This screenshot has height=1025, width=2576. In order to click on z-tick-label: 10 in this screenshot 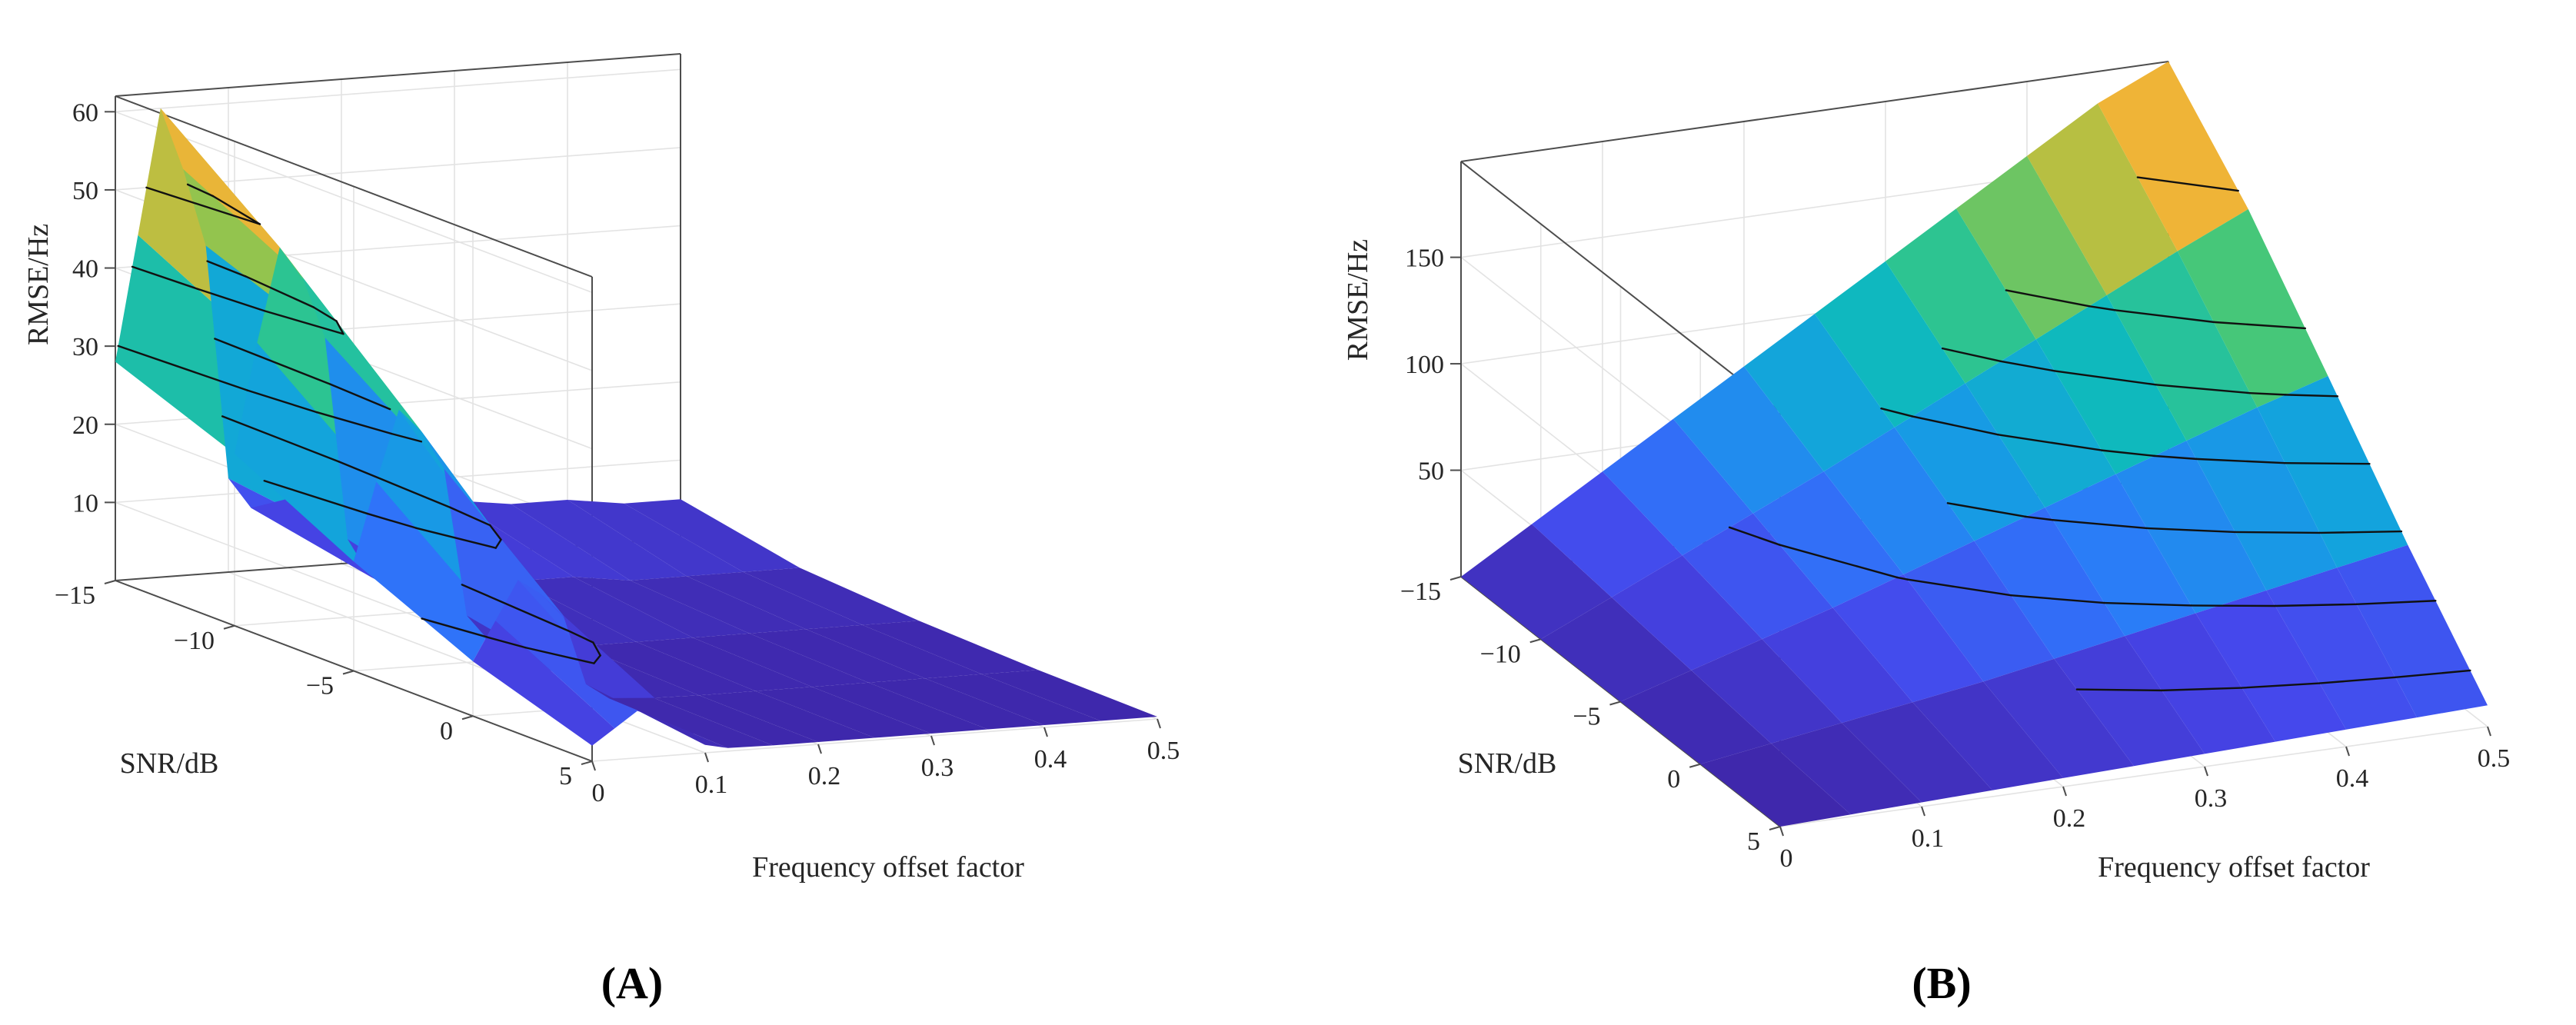, I will do `click(85, 503)`.